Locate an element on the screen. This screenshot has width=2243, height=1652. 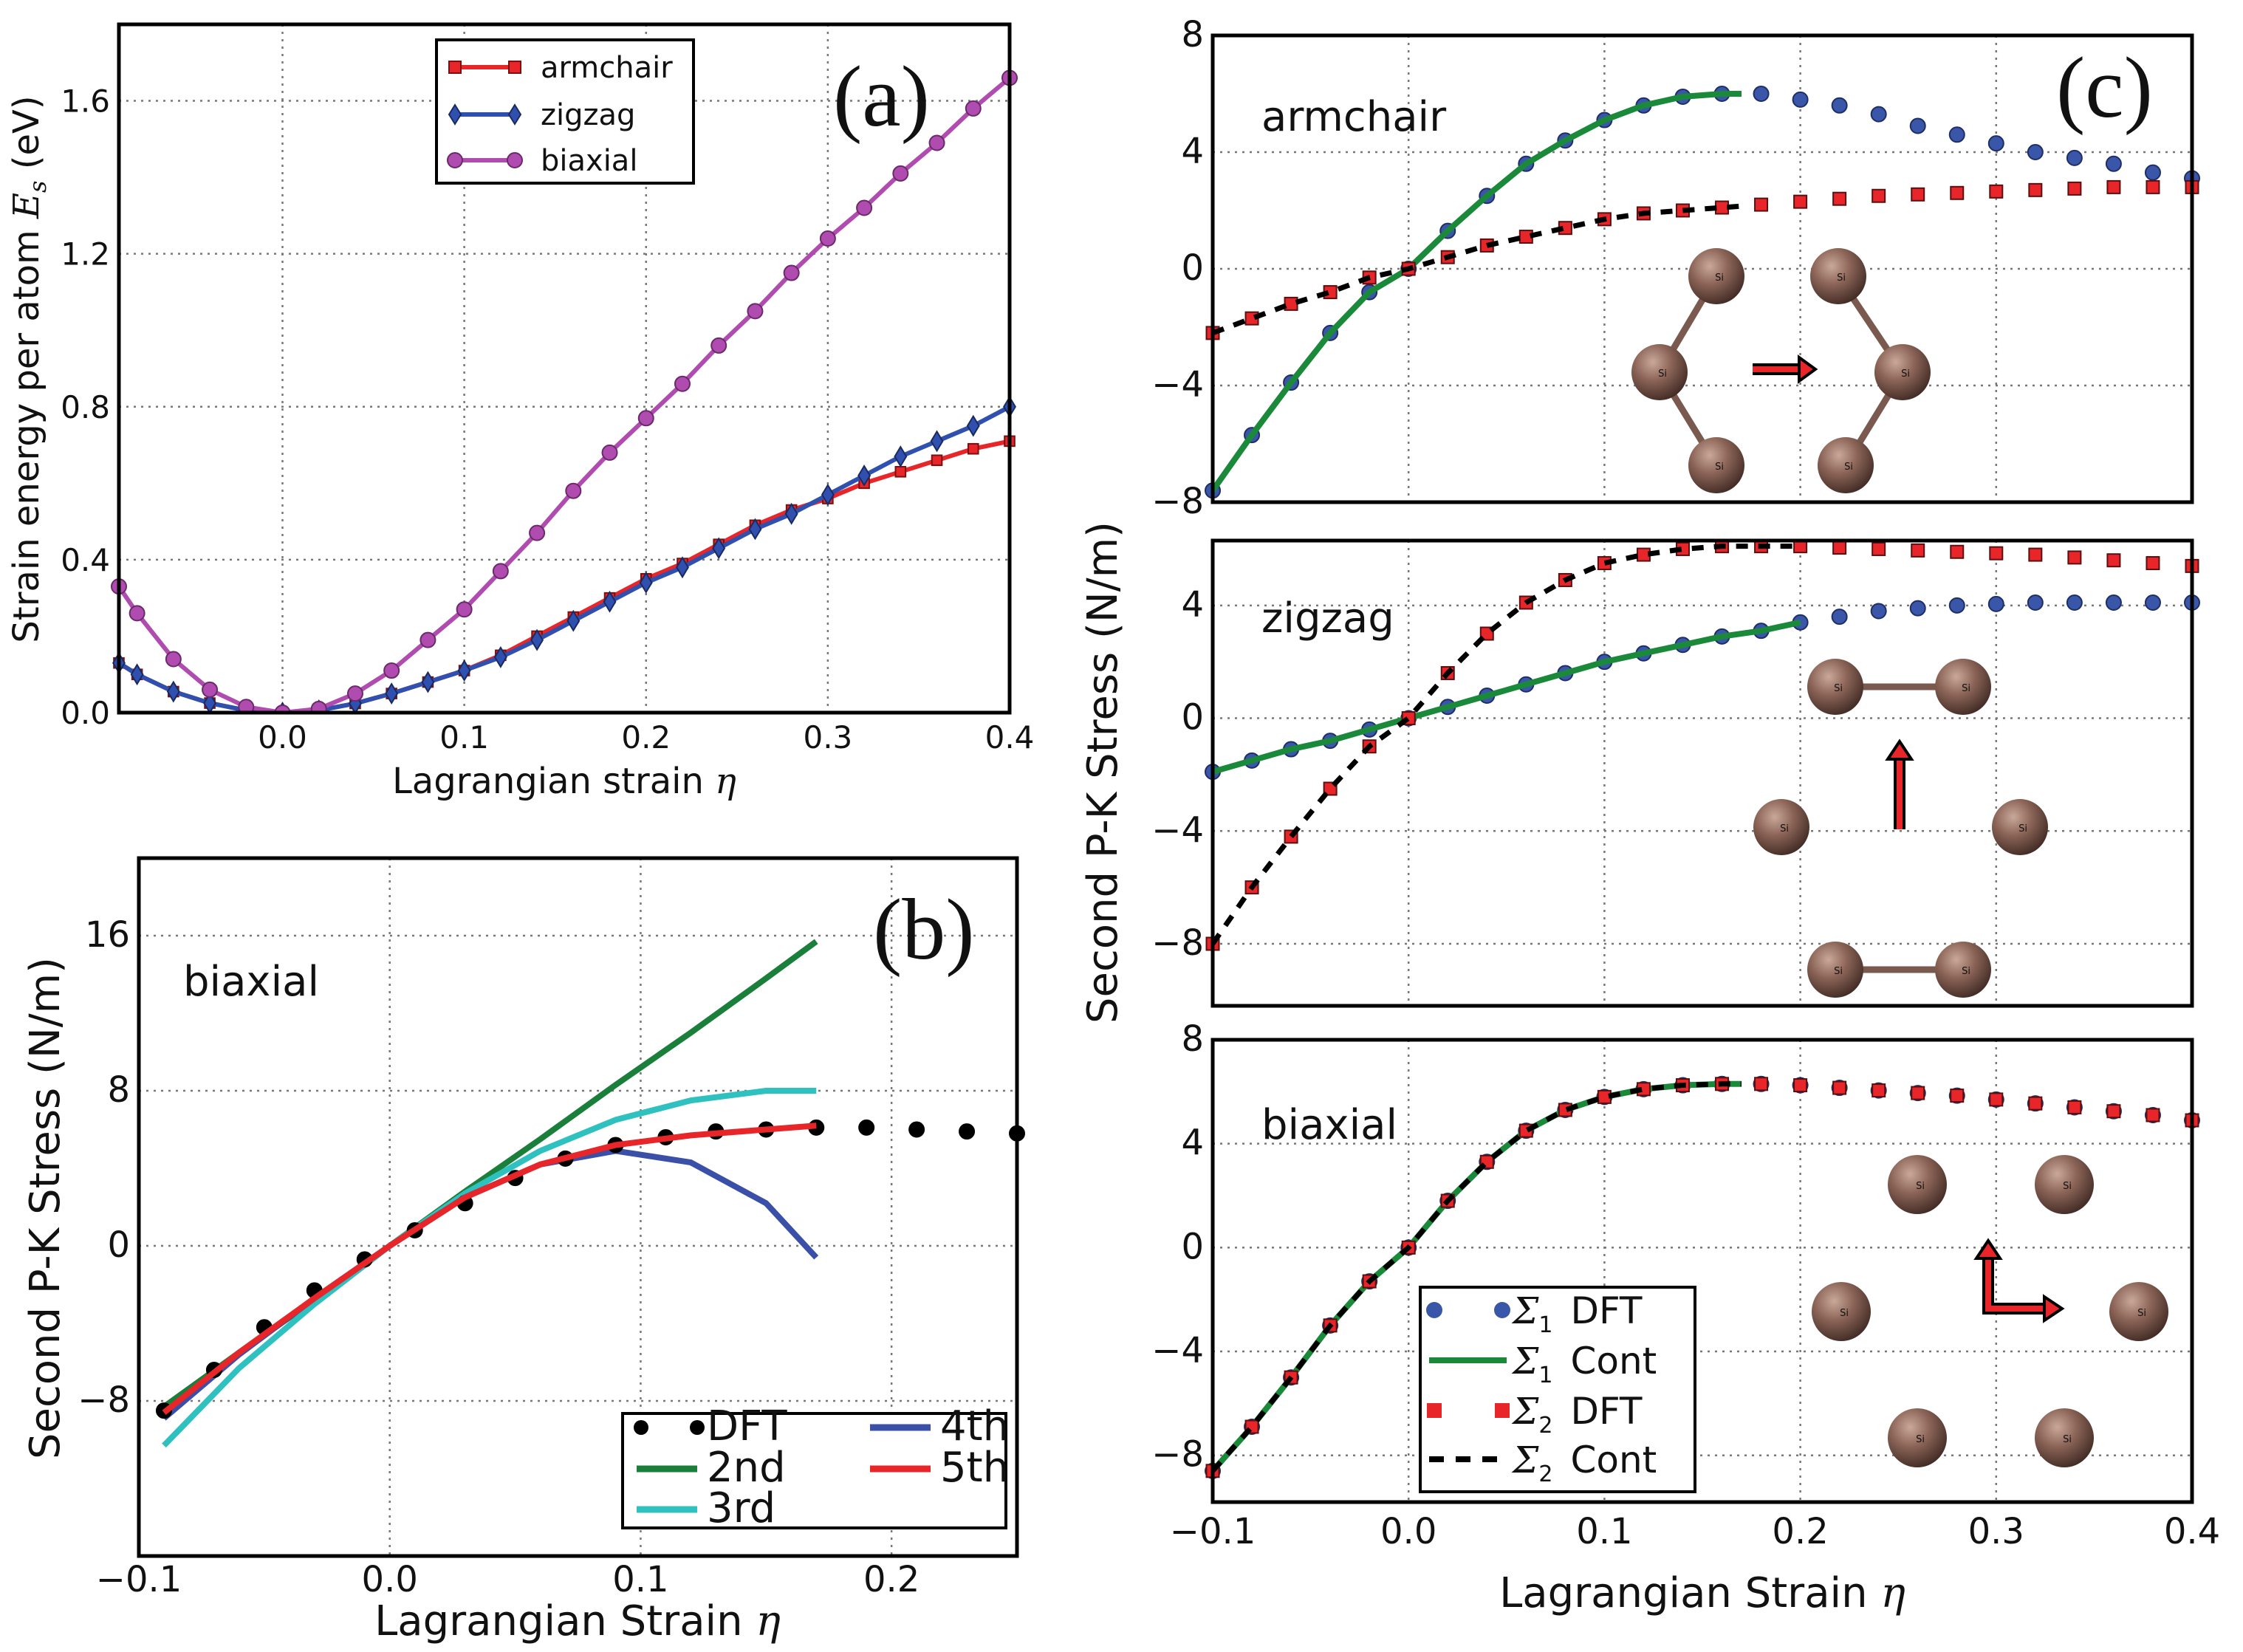
legend-label: Σ1 Cont is located at coordinates (1584, 1364).